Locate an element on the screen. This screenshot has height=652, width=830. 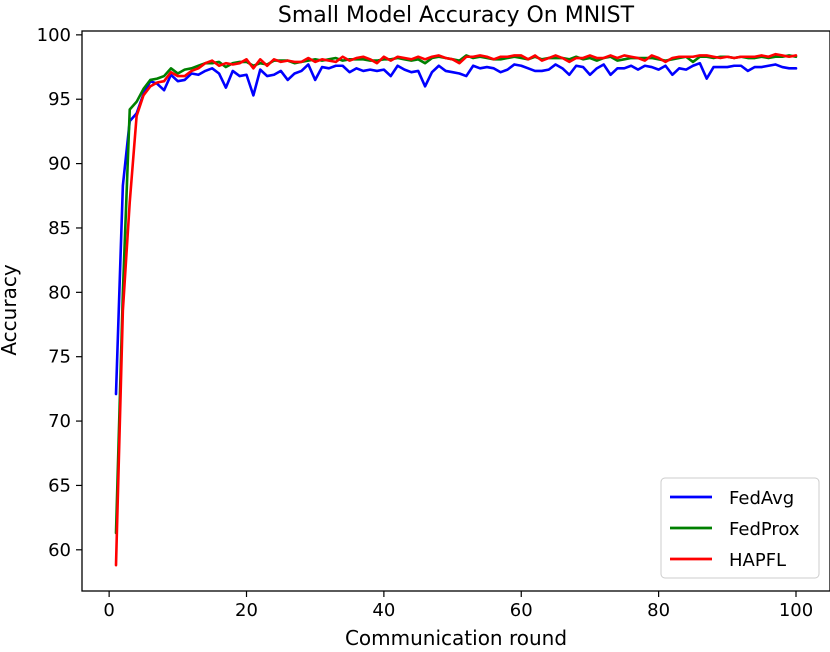
legend-box is located at coordinates (740, 528).